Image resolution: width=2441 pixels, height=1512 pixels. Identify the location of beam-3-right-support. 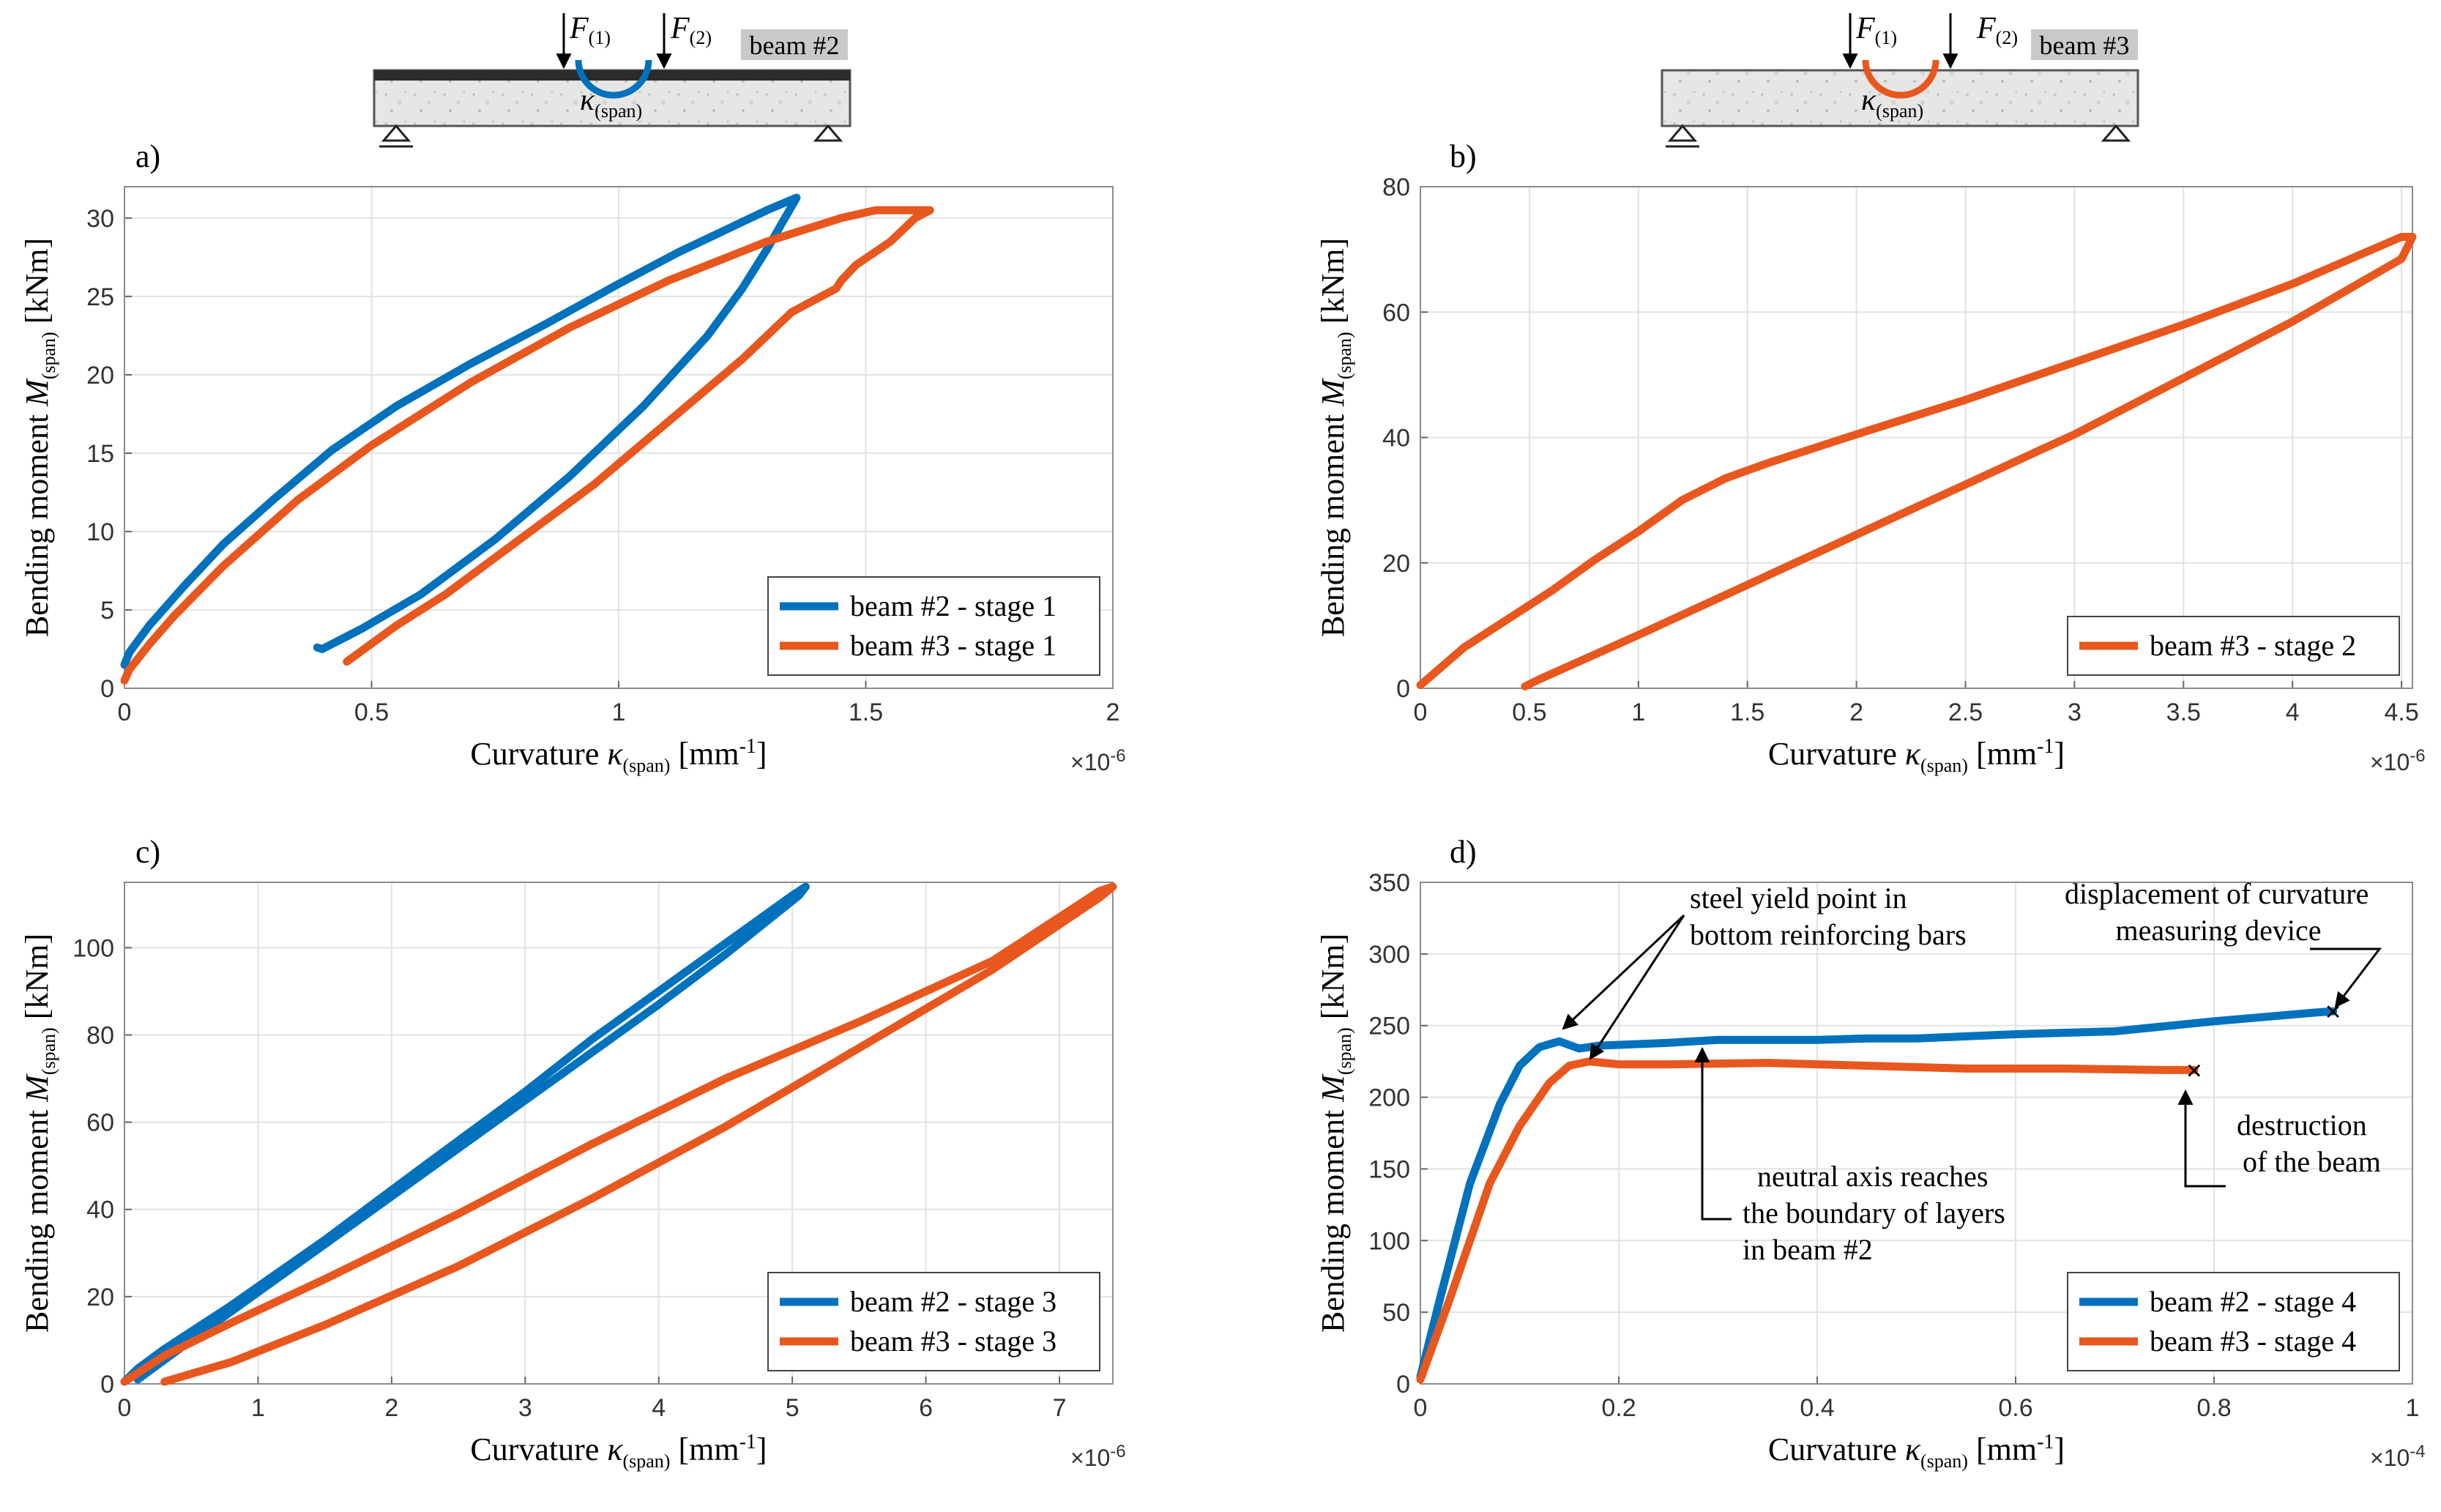
(2116, 133).